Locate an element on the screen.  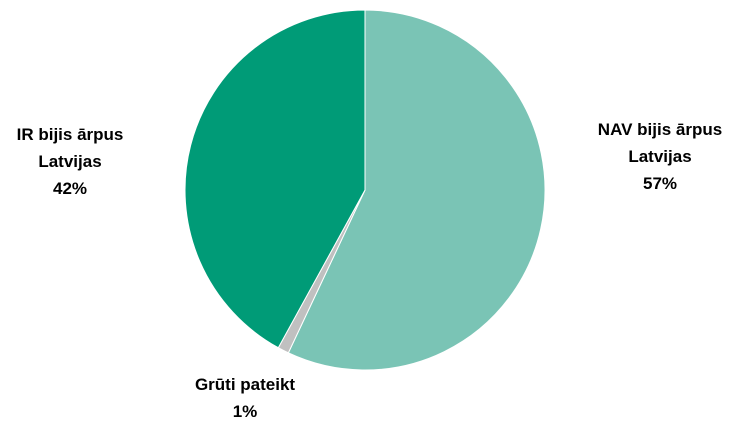
slice-value: 1% is located at coordinates (245, 411).